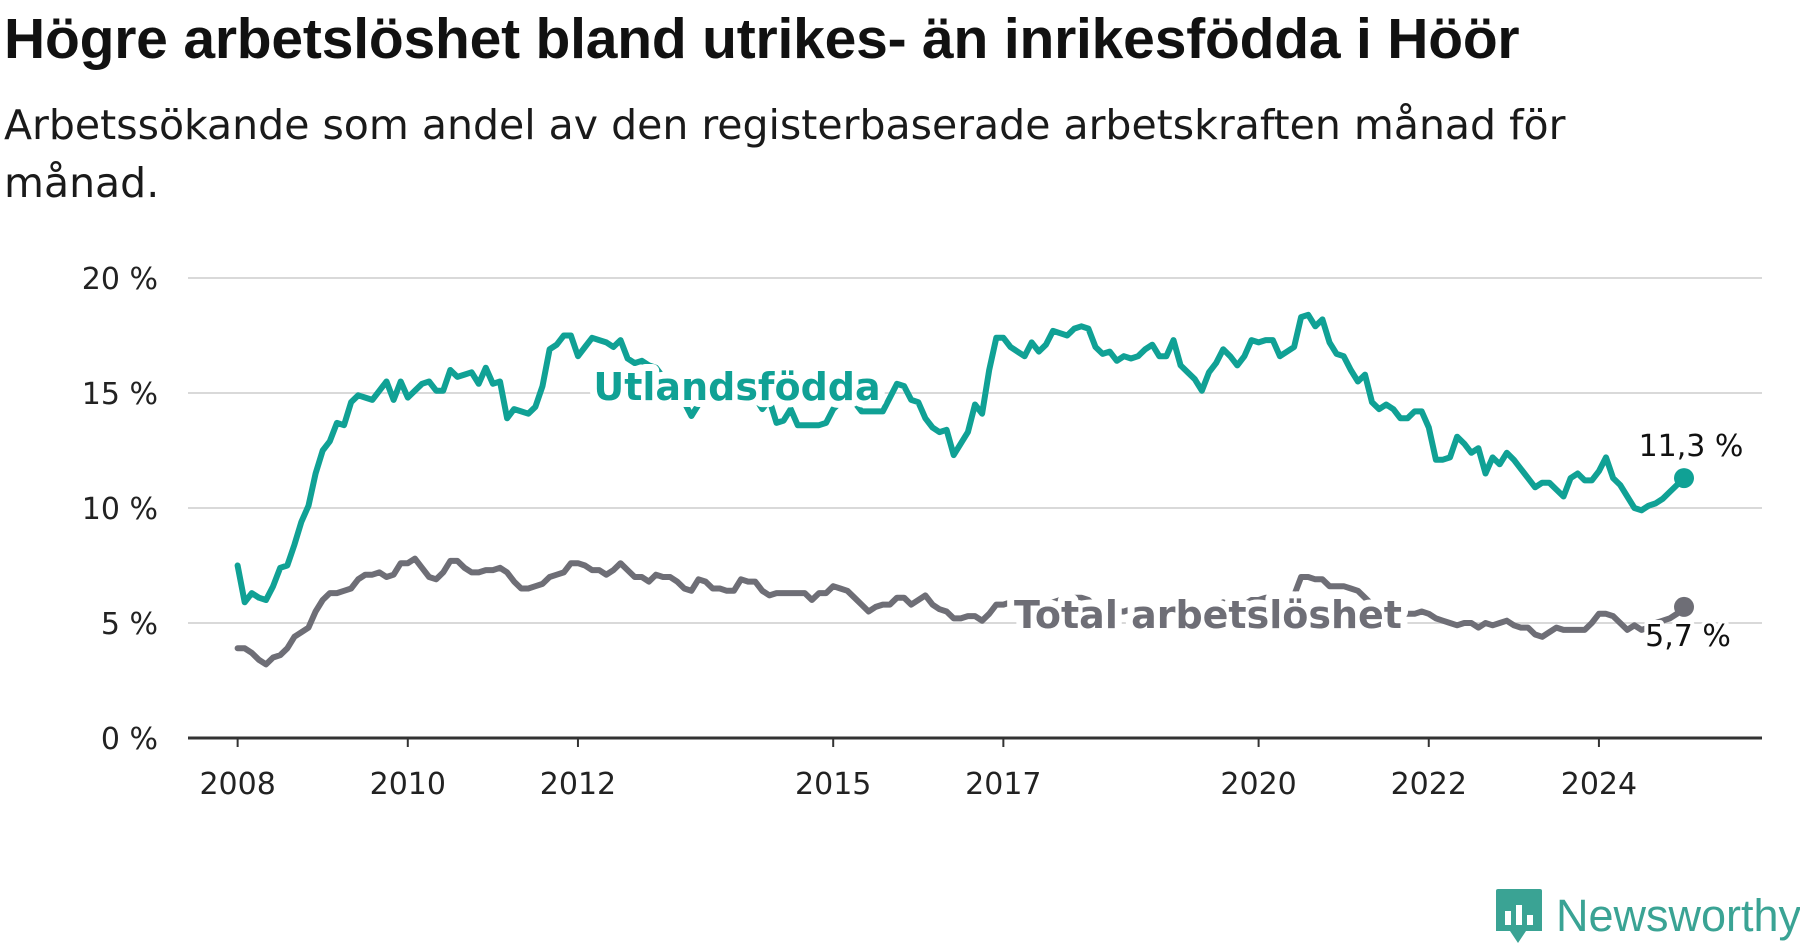  Describe the element at coordinates (1684, 478) in the screenshot. I see `series-end-point-utlandsfodda` at that location.